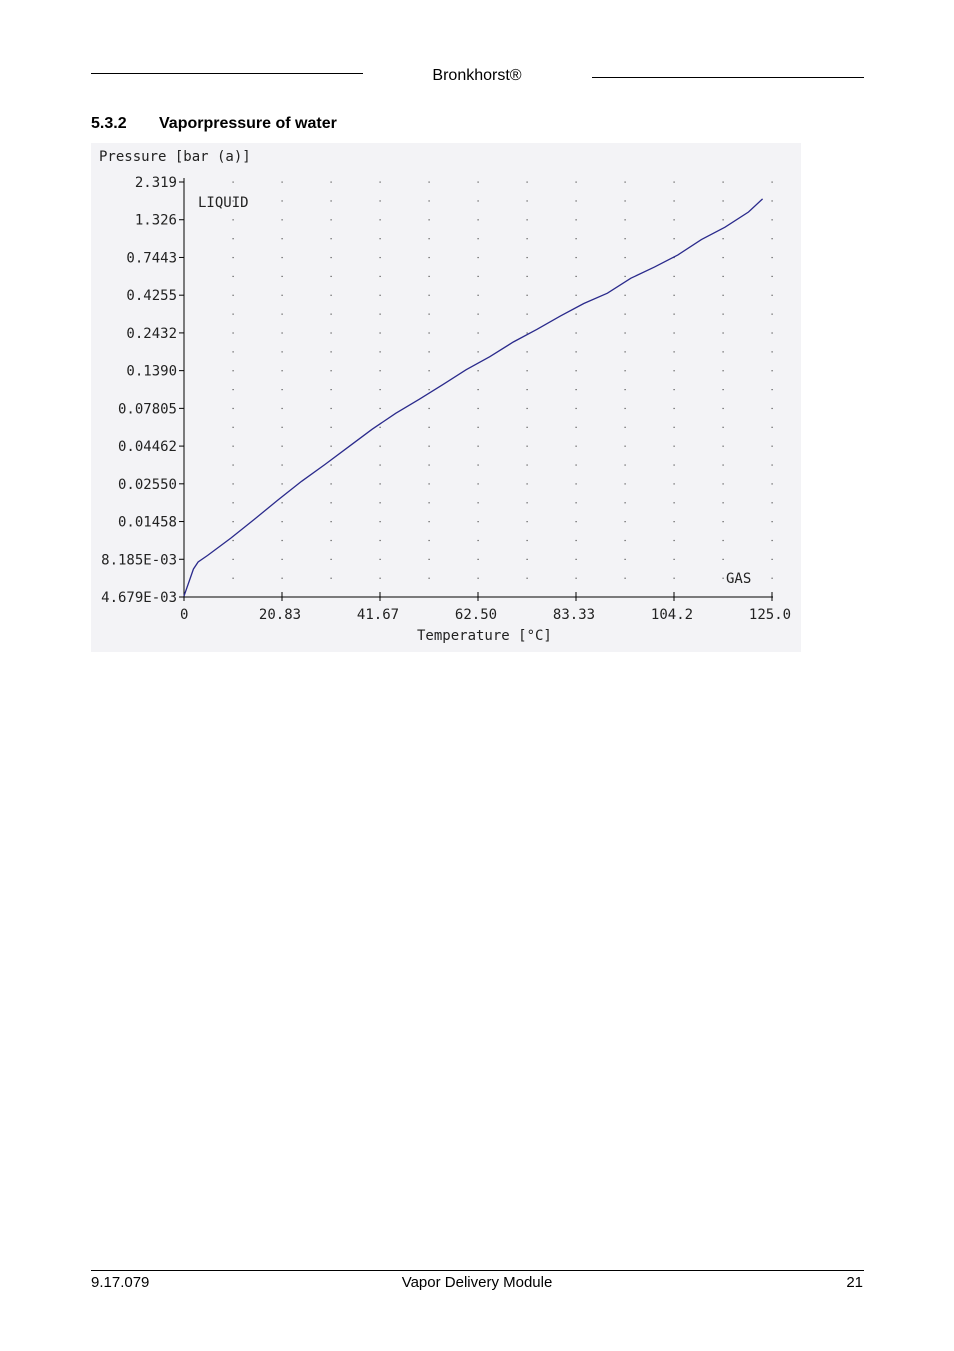 The width and height of the screenshot is (954, 1351). Describe the element at coordinates (147, 485) in the screenshot. I see `y-tick-label: 0.02550` at that location.